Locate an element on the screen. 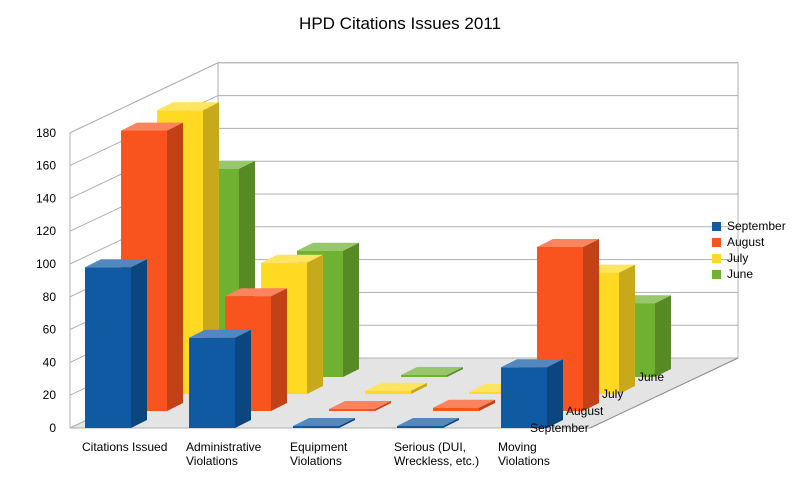 The height and width of the screenshot is (504, 800). y-tick-label: 40 is located at coordinates (50, 362).